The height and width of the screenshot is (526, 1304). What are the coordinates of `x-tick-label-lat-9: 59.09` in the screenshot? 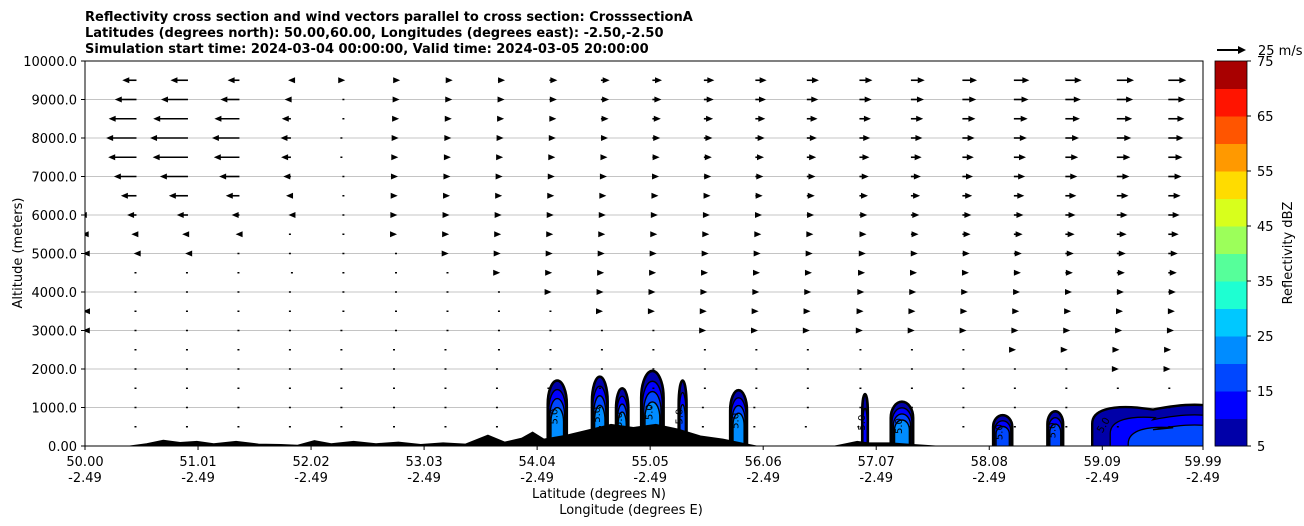 It's located at (1102, 462).